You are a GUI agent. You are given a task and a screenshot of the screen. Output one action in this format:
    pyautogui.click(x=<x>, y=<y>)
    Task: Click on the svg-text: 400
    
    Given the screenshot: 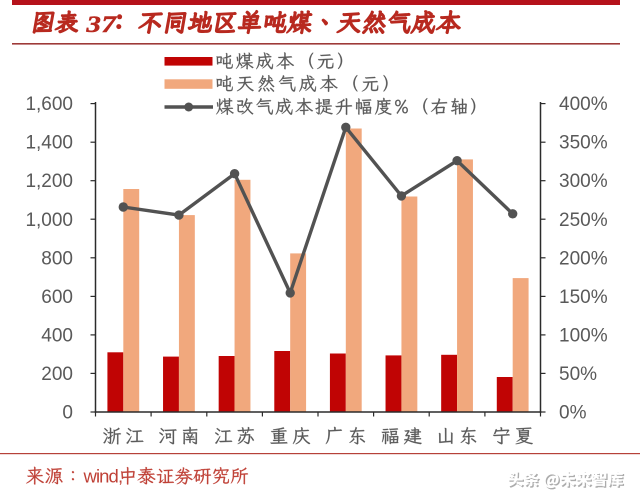 What is the action you would take?
    pyautogui.click(x=57, y=335)
    